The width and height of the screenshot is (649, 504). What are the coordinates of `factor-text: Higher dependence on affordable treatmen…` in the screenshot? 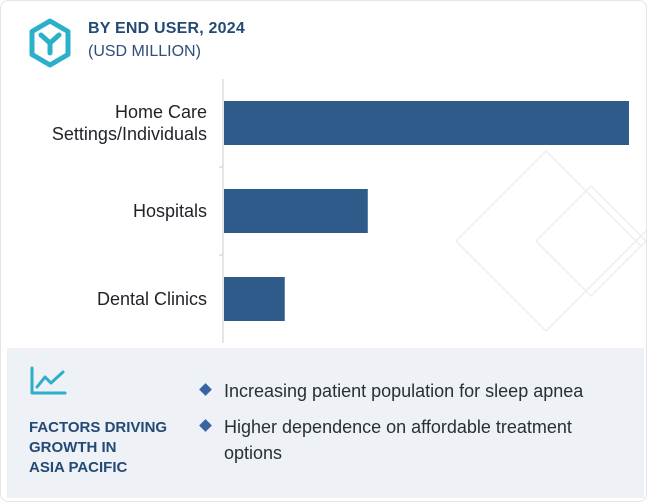 It's located at (398, 440).